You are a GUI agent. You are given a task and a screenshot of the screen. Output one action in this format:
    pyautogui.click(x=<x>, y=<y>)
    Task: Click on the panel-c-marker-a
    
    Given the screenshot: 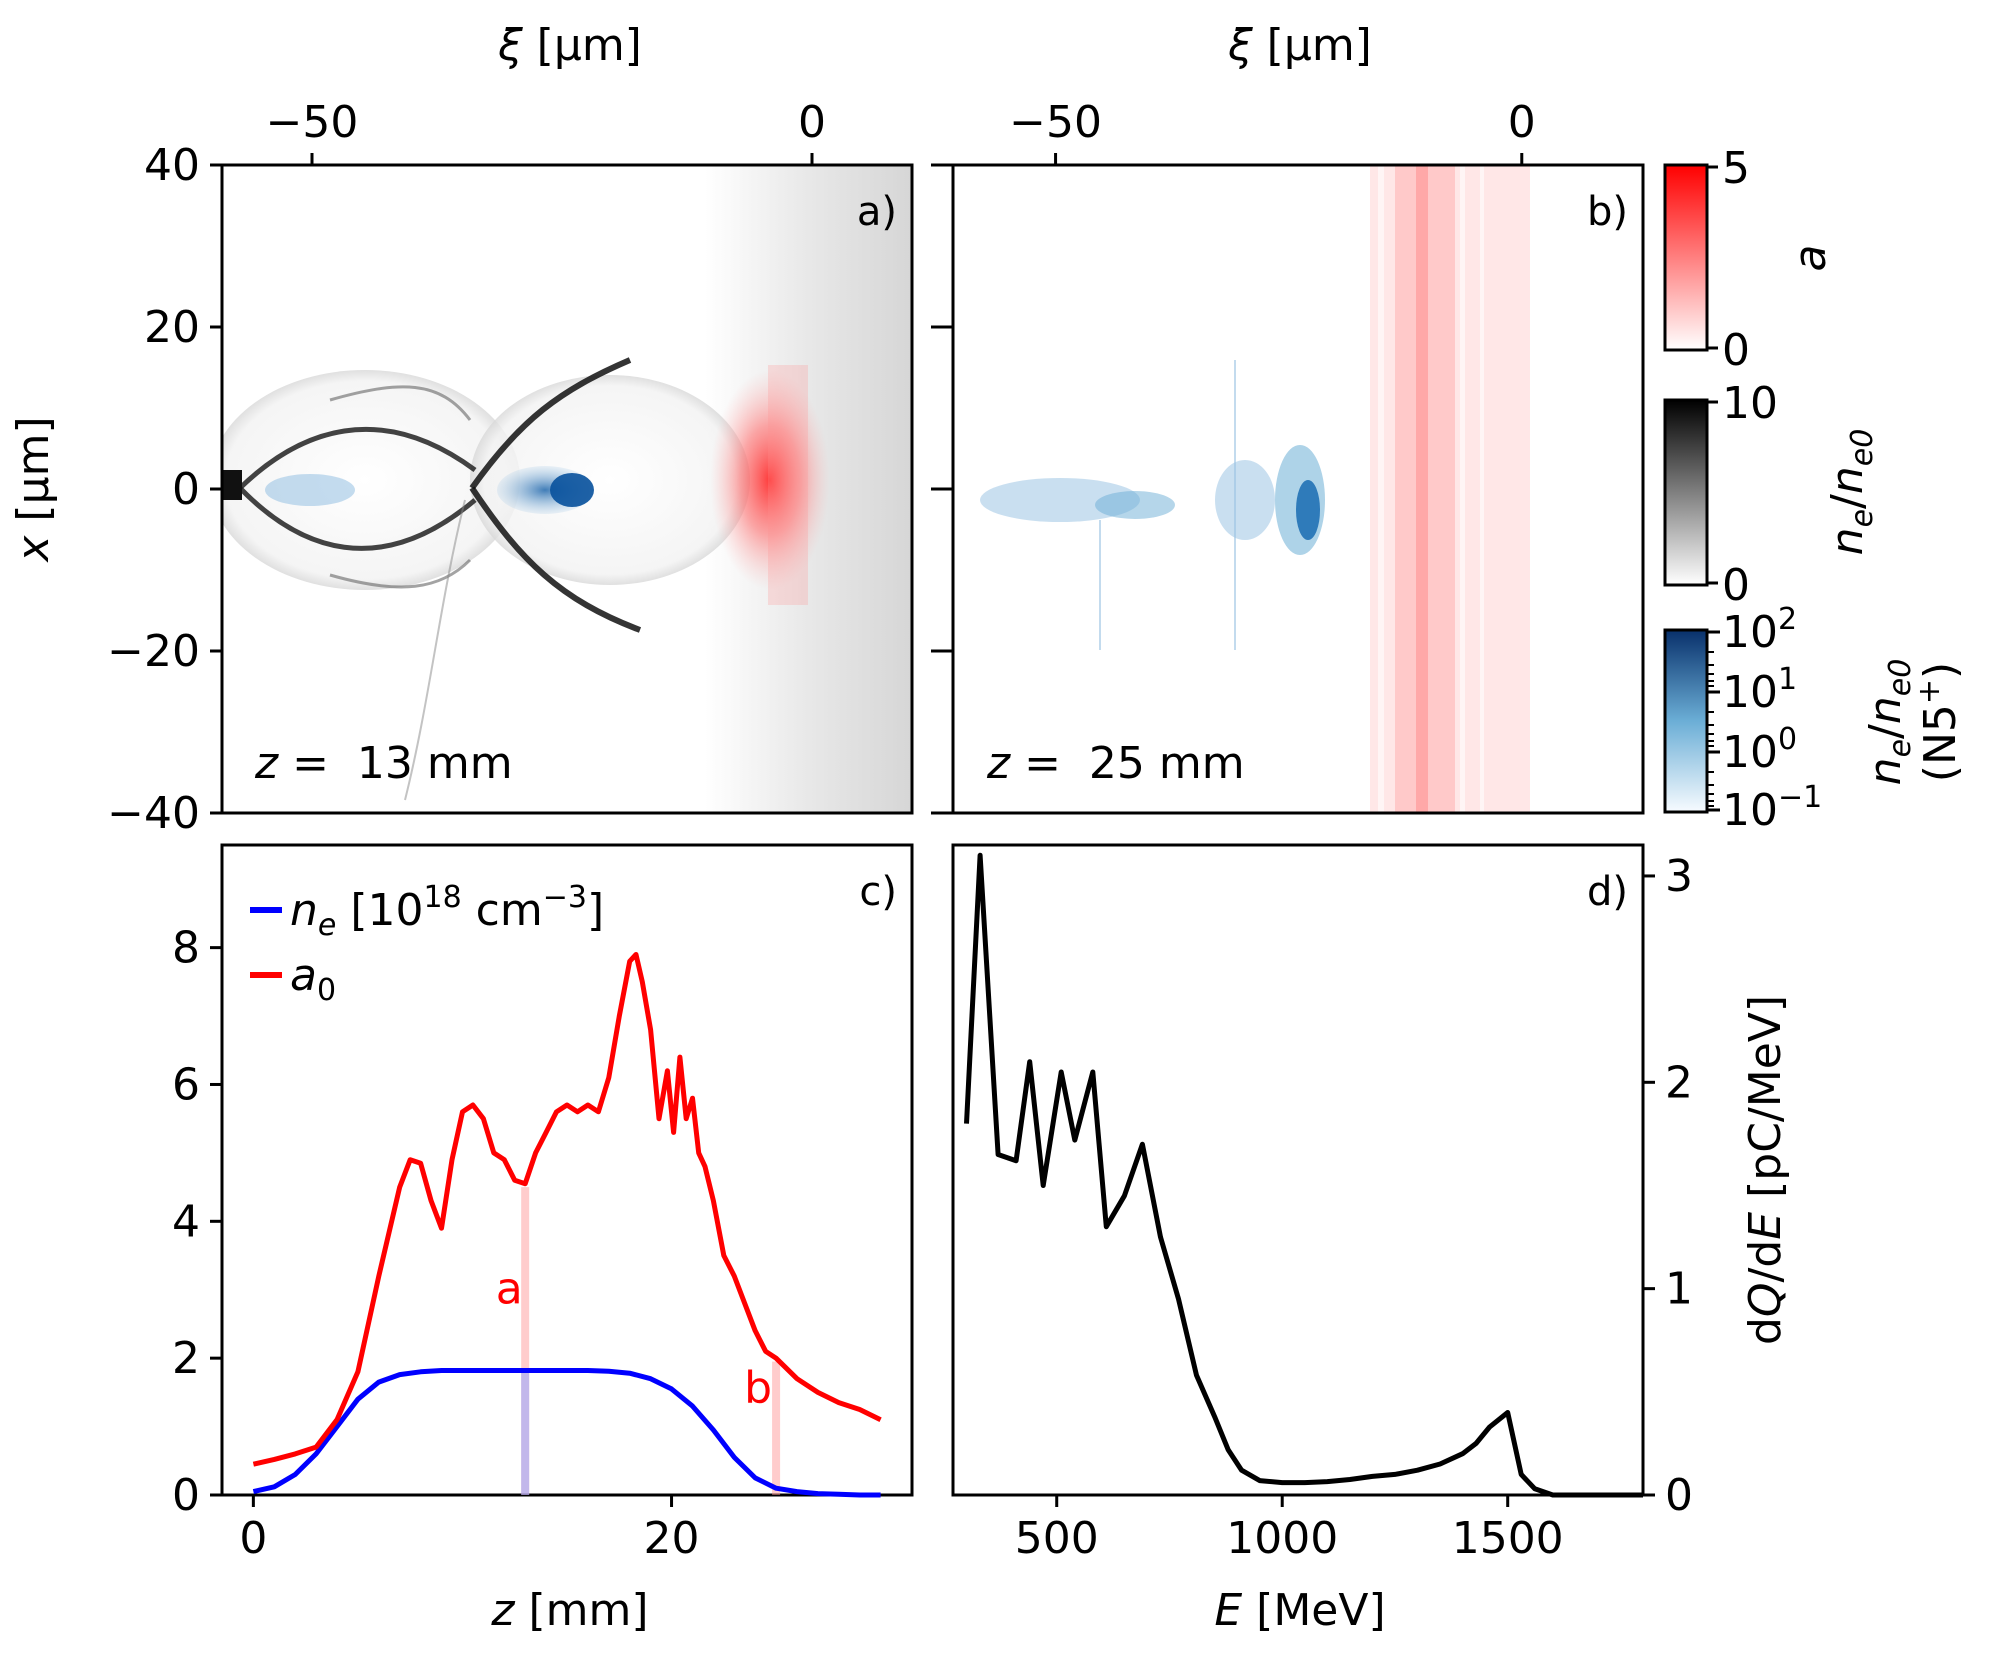 What is the action you would take?
    pyautogui.click(x=525, y=1341)
    